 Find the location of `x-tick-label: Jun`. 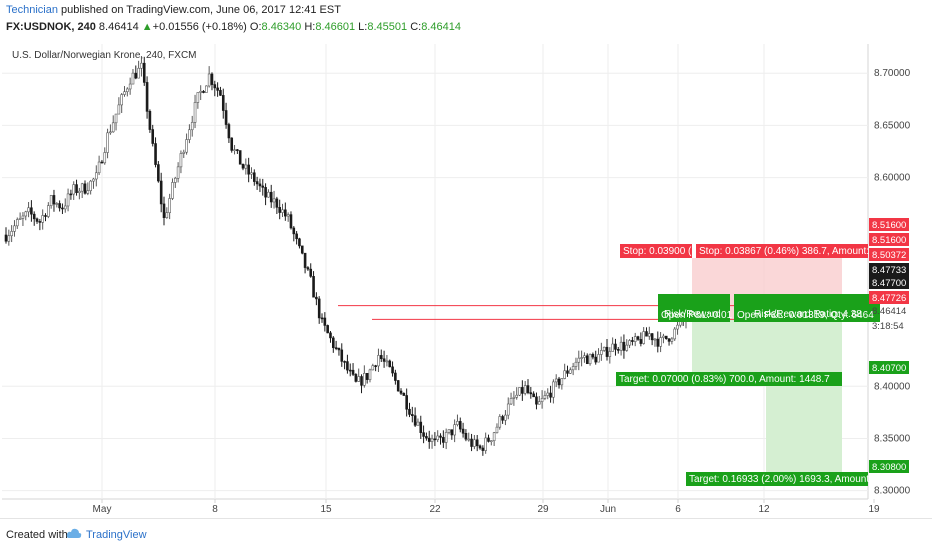

x-tick-label: Jun is located at coordinates (608, 509).